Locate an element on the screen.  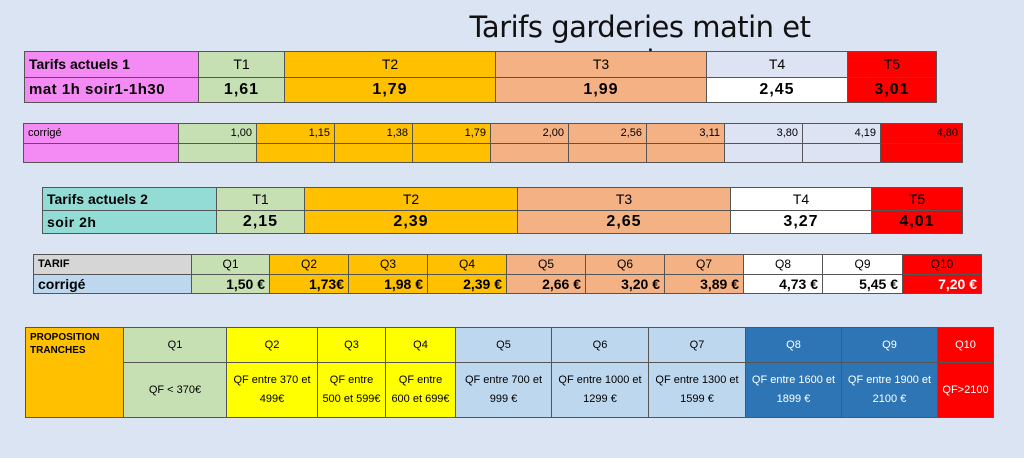
table3-value-t5: 4,01 is located at coordinates (917, 222).